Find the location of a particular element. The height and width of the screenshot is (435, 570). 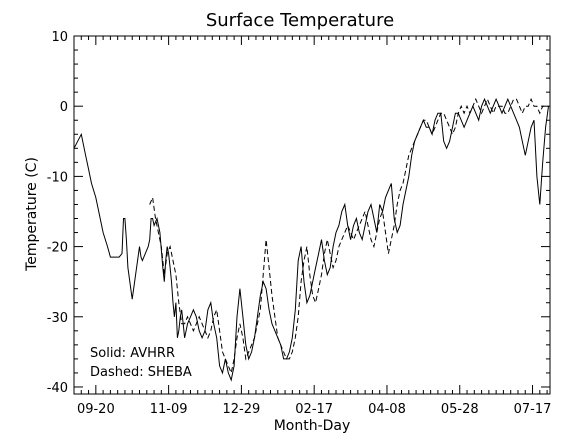

x-tick-label: 09-20 is located at coordinates (96, 409).